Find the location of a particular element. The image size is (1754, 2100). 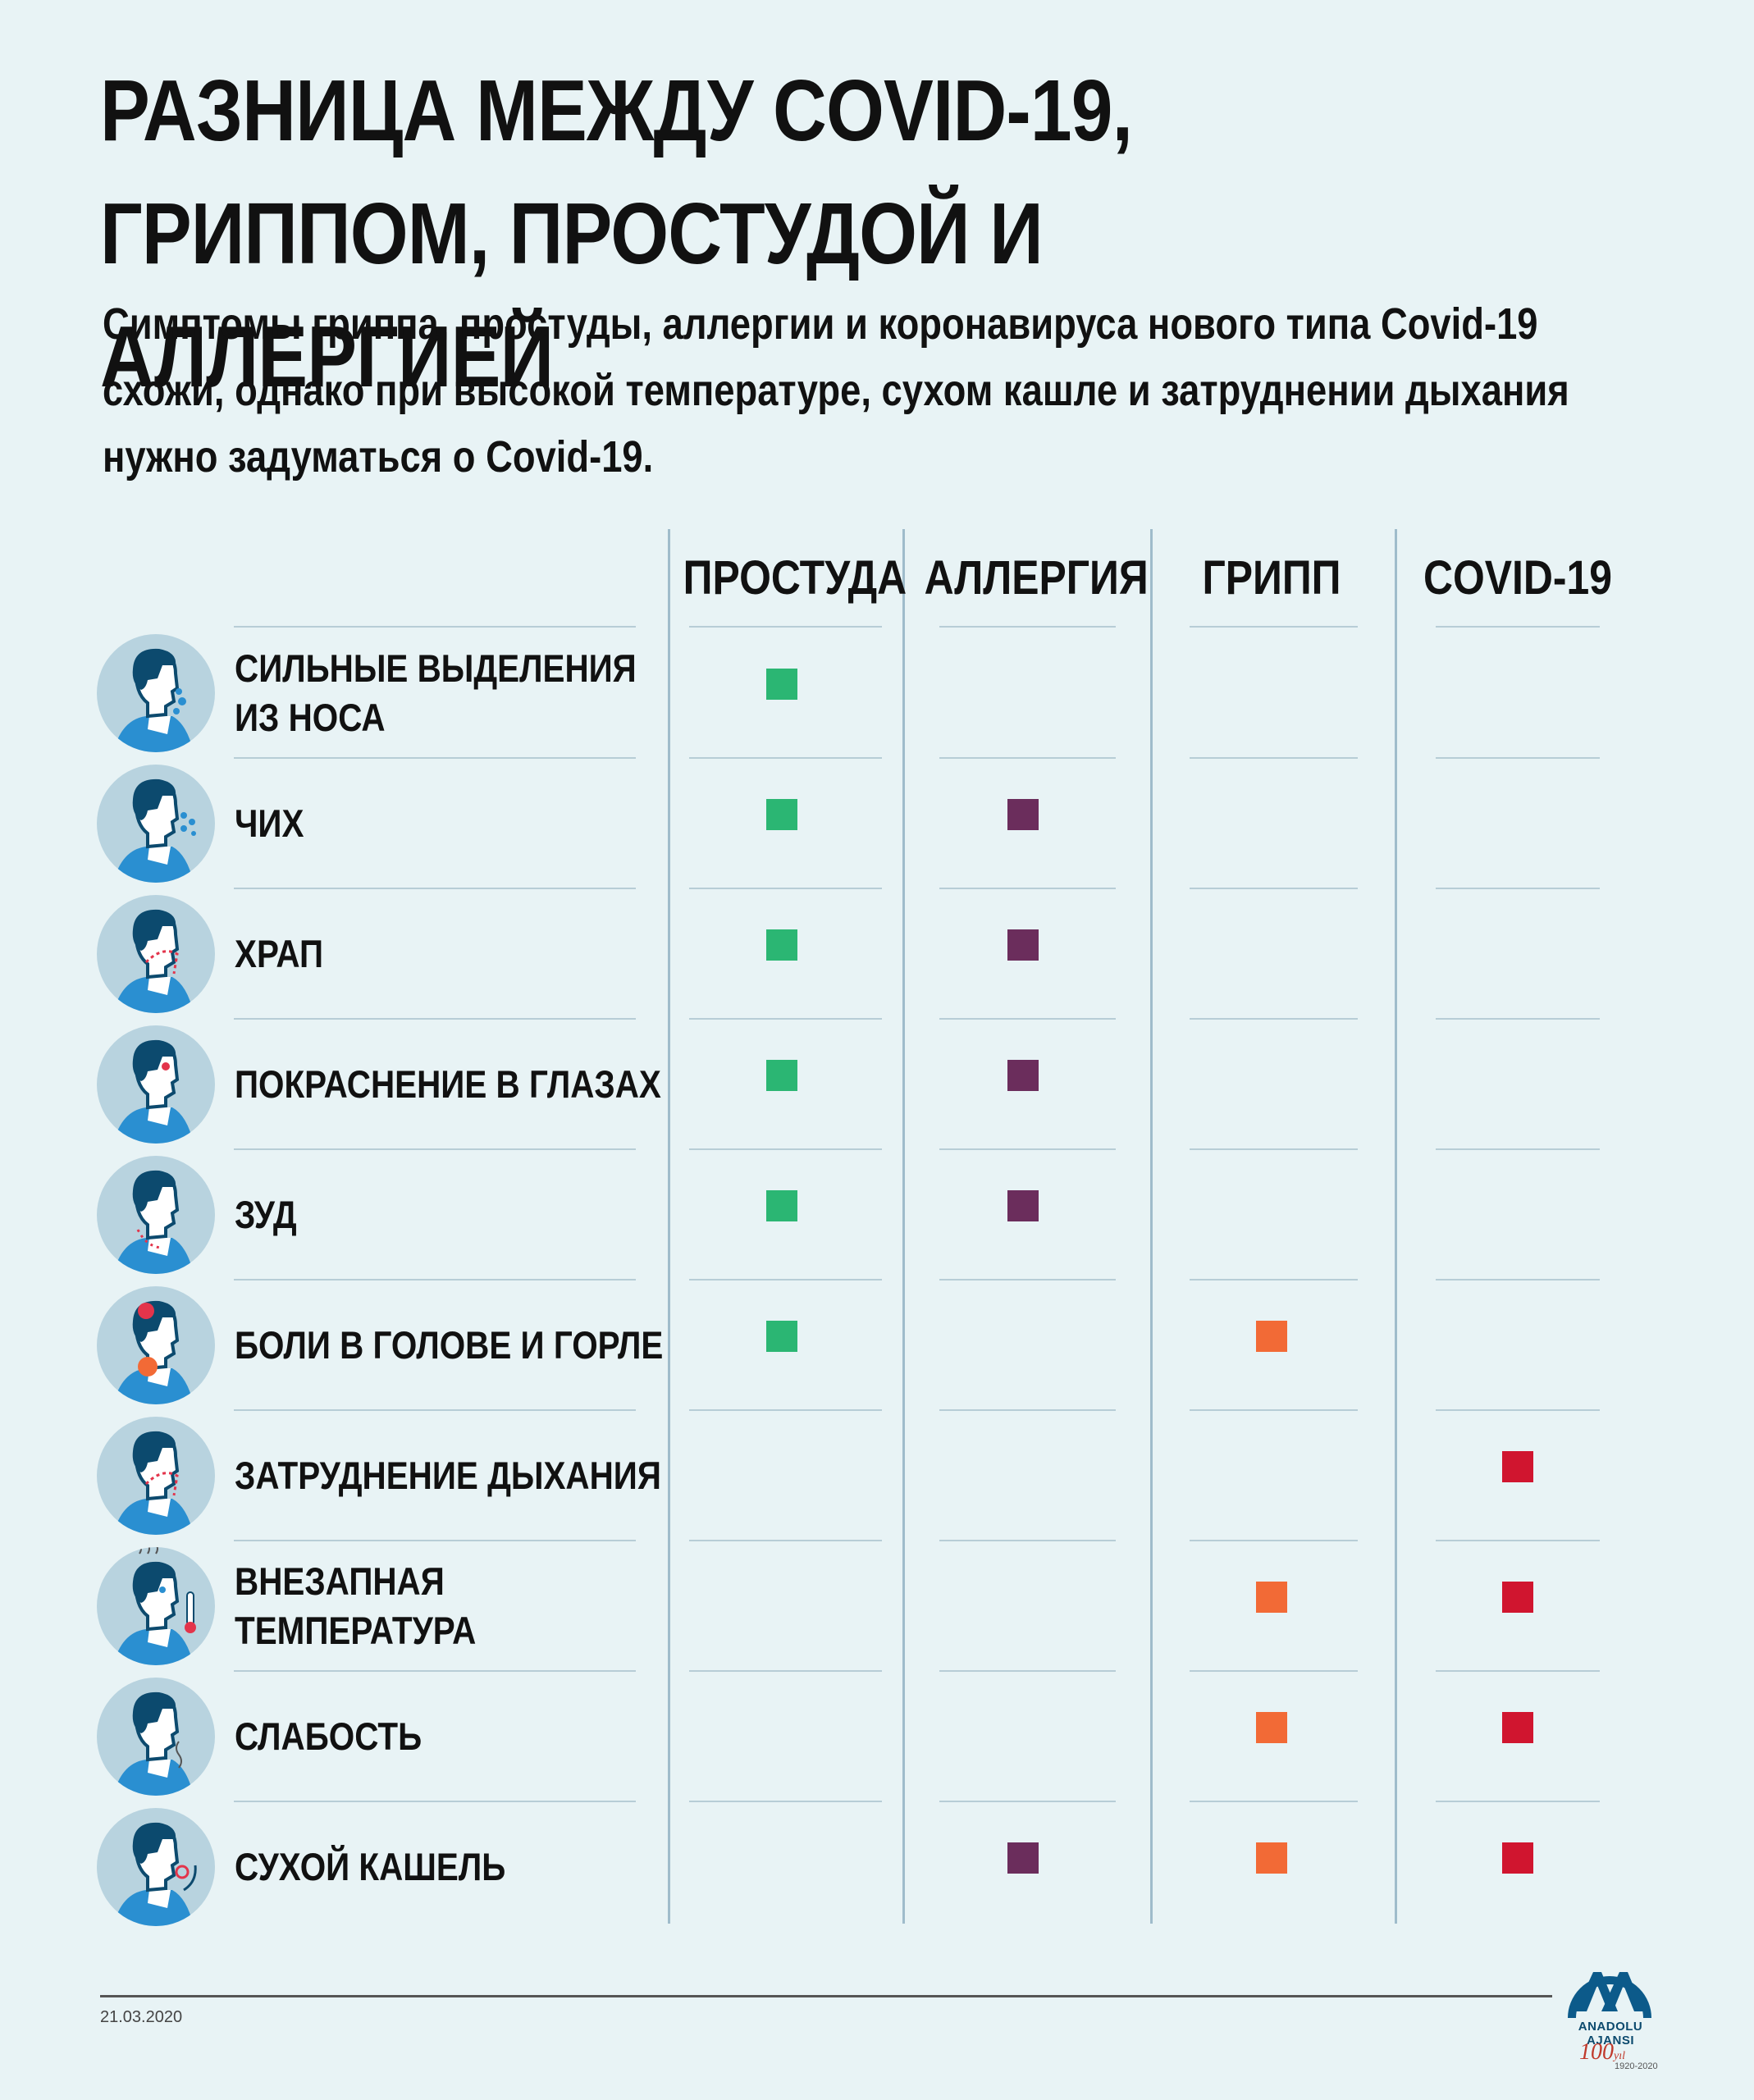

symptom-label-line-1: ЗАТРУДНЕНИЕ ДЫХАНИЯ is located at coordinates (448, 1476).